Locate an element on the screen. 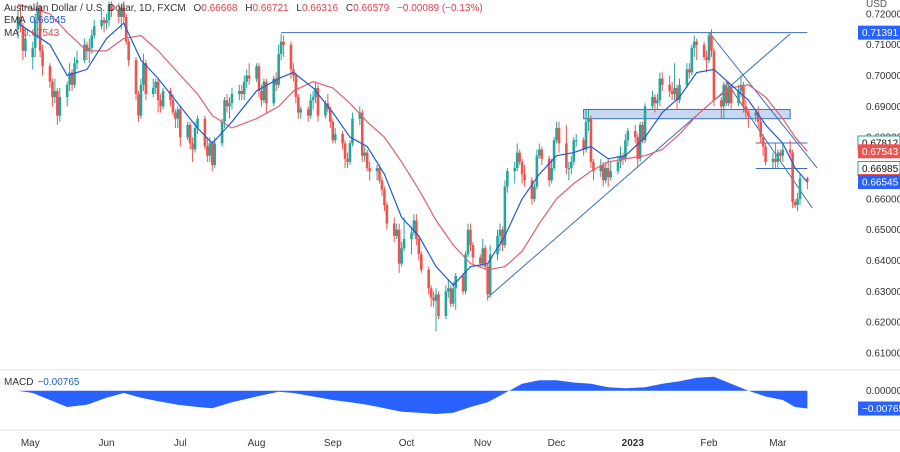 The height and width of the screenshot is (452, 900). x-tick-label: Jun is located at coordinates (106, 443).